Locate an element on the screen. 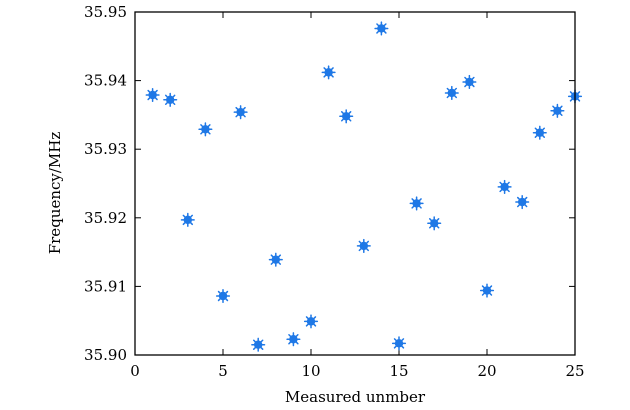 Image resolution: width=630 pixels, height=410 pixels. x-tick-label: 5 is located at coordinates (223, 371).